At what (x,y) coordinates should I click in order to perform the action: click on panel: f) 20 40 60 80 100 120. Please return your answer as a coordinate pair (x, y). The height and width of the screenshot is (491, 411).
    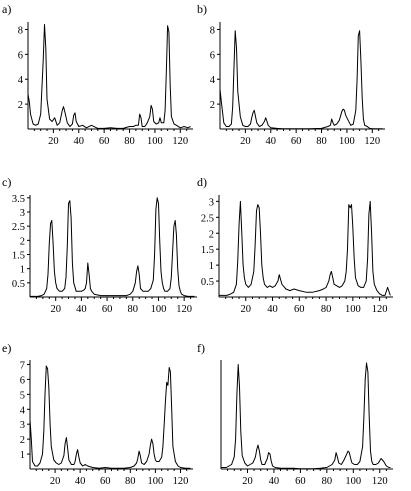
    Looking at the image, I should click on (295, 414).